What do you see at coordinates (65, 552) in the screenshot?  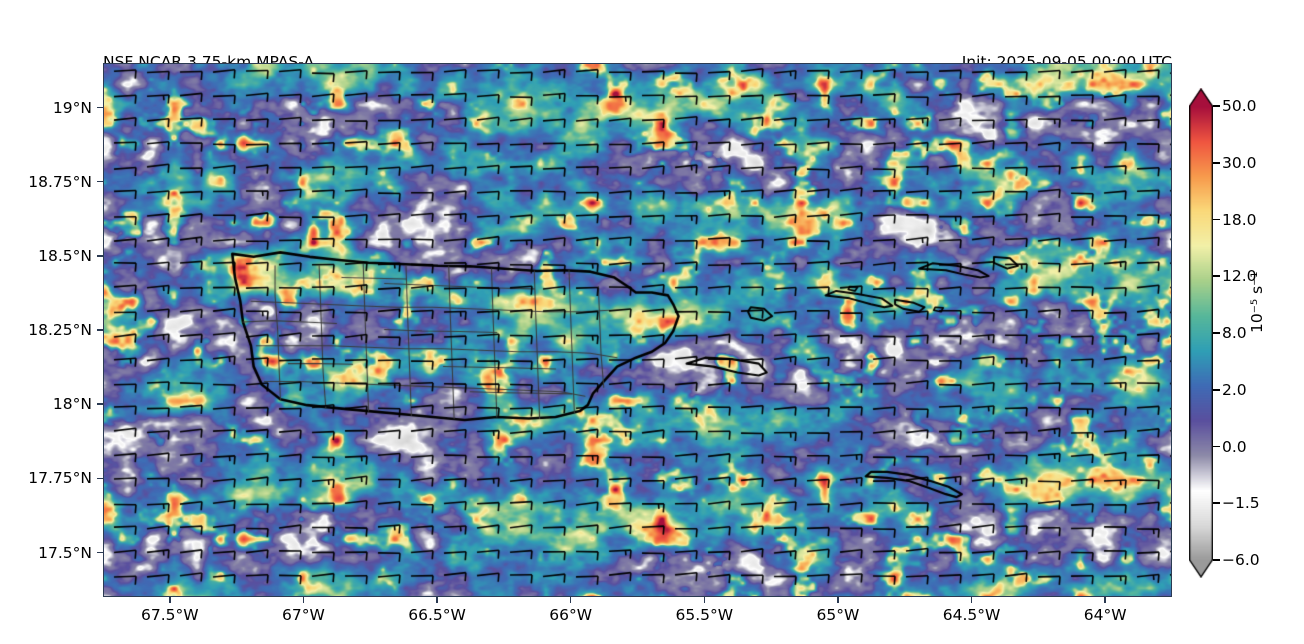 I see `y-tick-label-6: 17.5°N` at bounding box center [65, 552].